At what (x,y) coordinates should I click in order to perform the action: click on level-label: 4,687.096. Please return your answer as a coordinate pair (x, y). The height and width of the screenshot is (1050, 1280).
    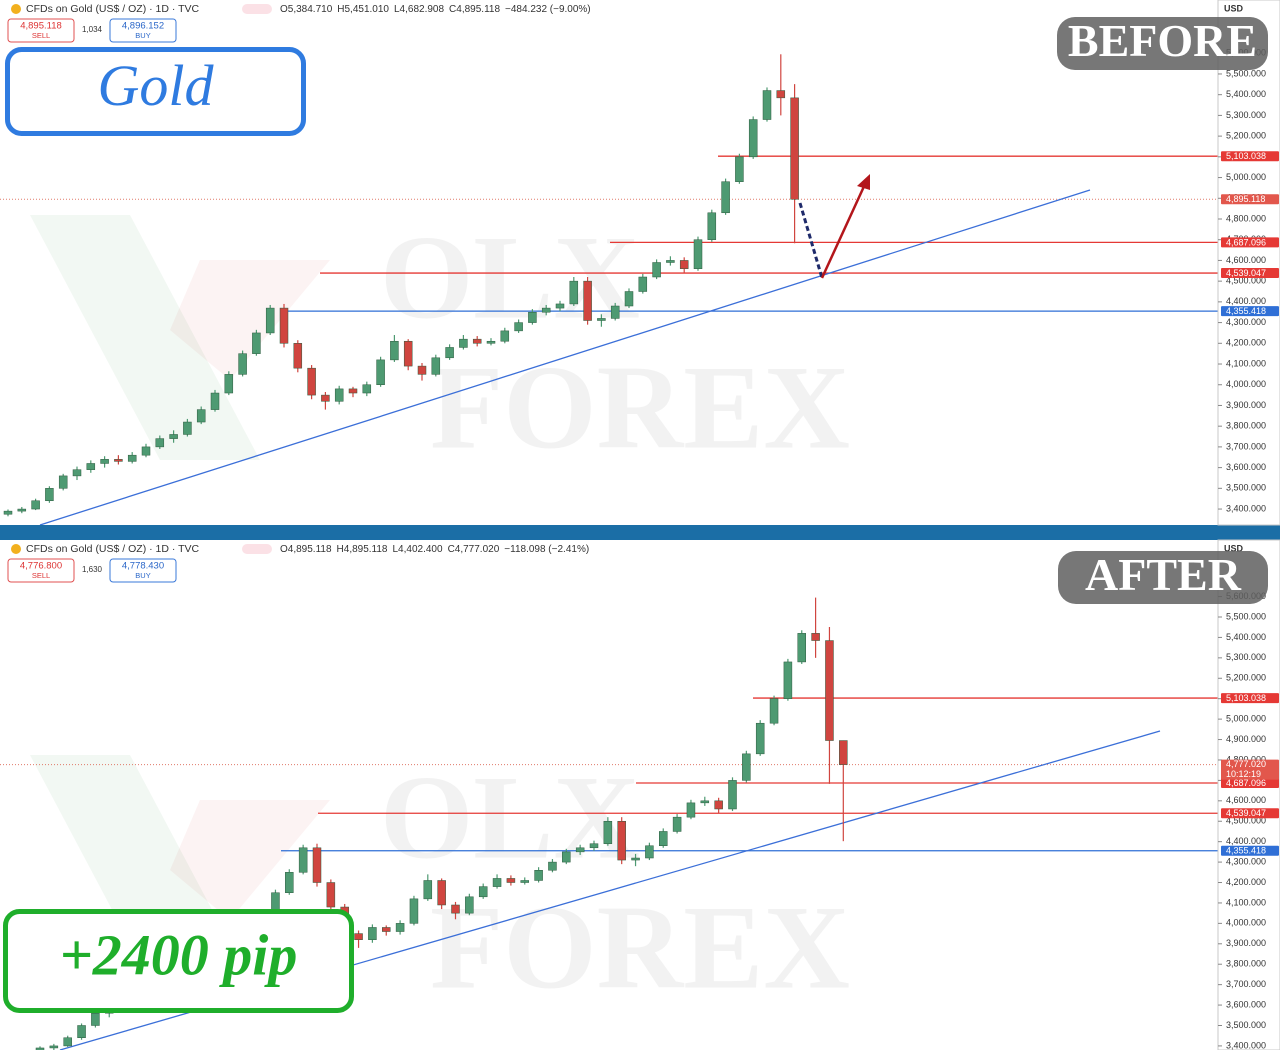
    Looking at the image, I should click on (1246, 783).